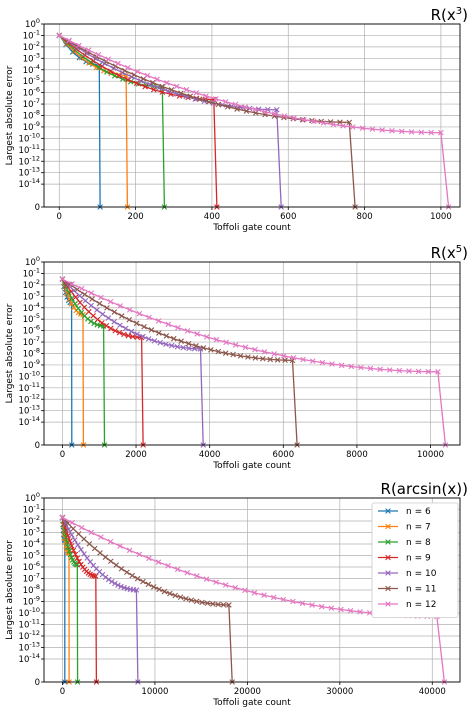  Describe the element at coordinates (29, 160) in the screenshot. I see `y-tick-label: 10⁻¹²` at that location.